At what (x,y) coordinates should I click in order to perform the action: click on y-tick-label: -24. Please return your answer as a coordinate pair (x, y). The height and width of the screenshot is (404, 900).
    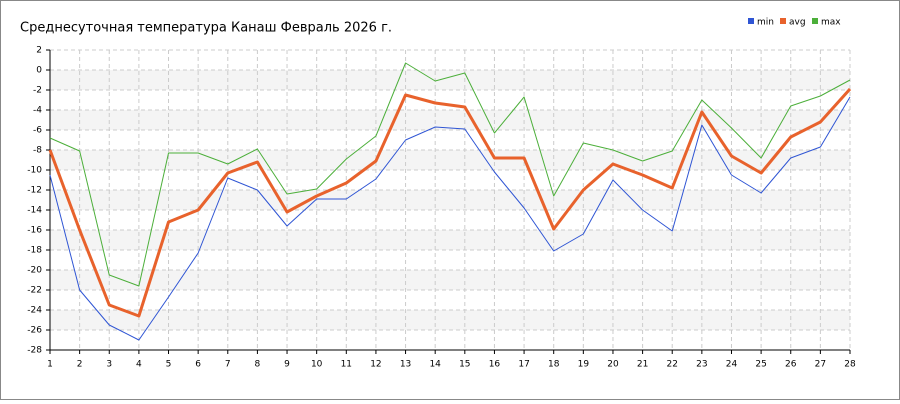
    Looking at the image, I should click on (34, 311).